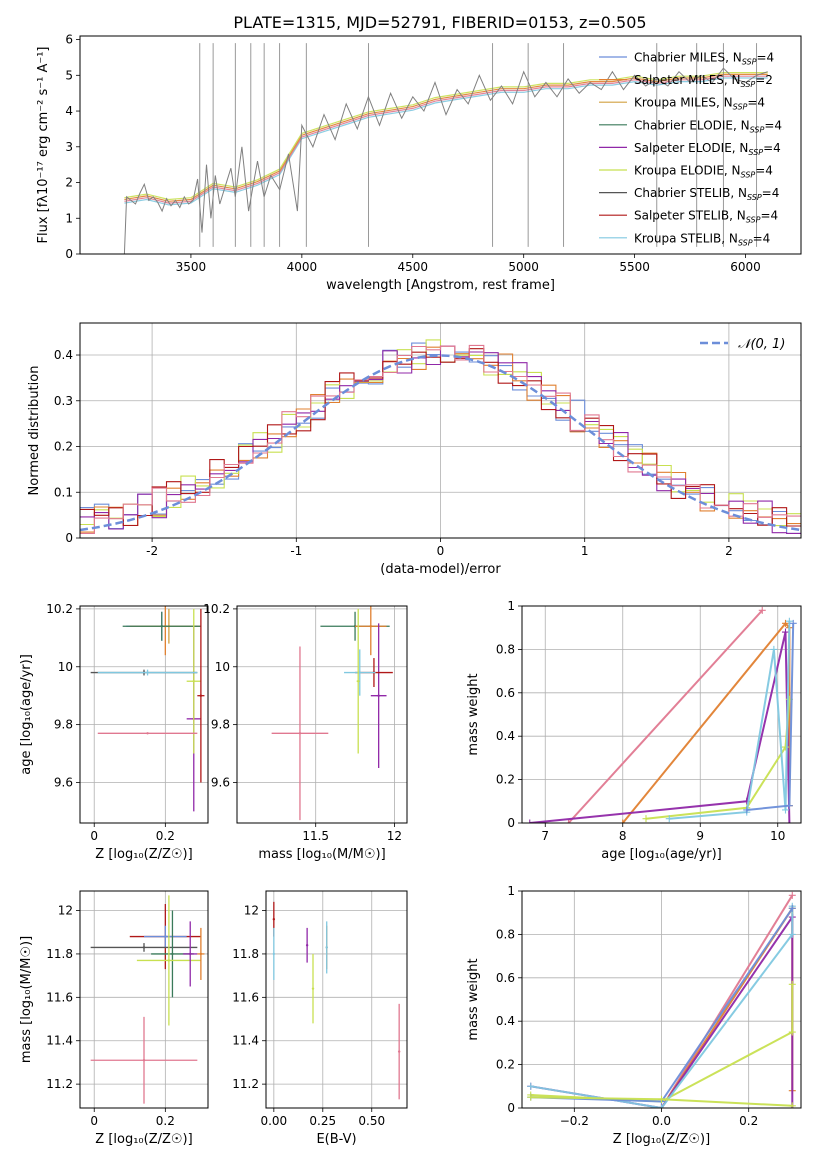  Describe the element at coordinates (371, 1121) in the screenshot. I see `x-tick-label: 0.50` at that location.